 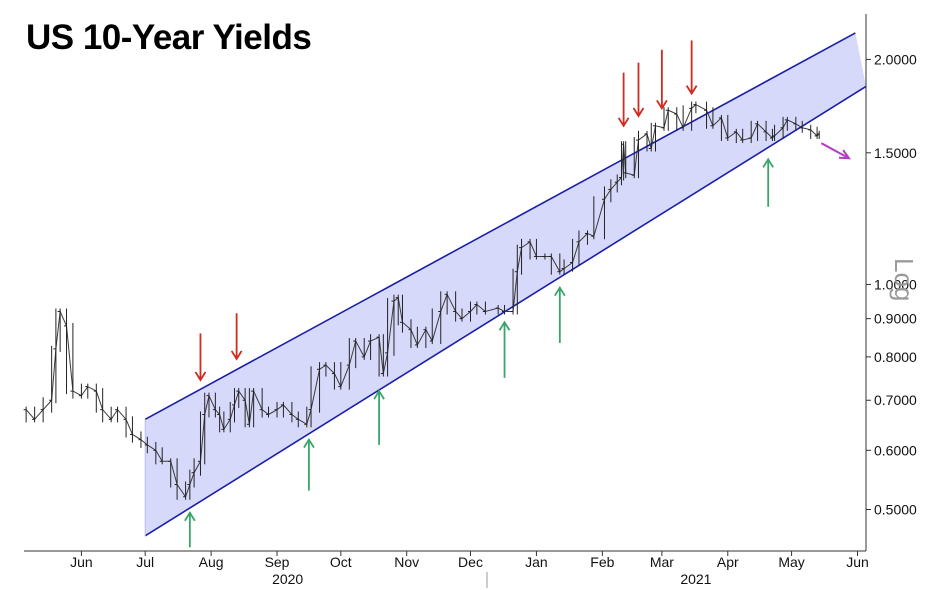 I want to click on projection-arrow-shaft, so click(x=835, y=151).